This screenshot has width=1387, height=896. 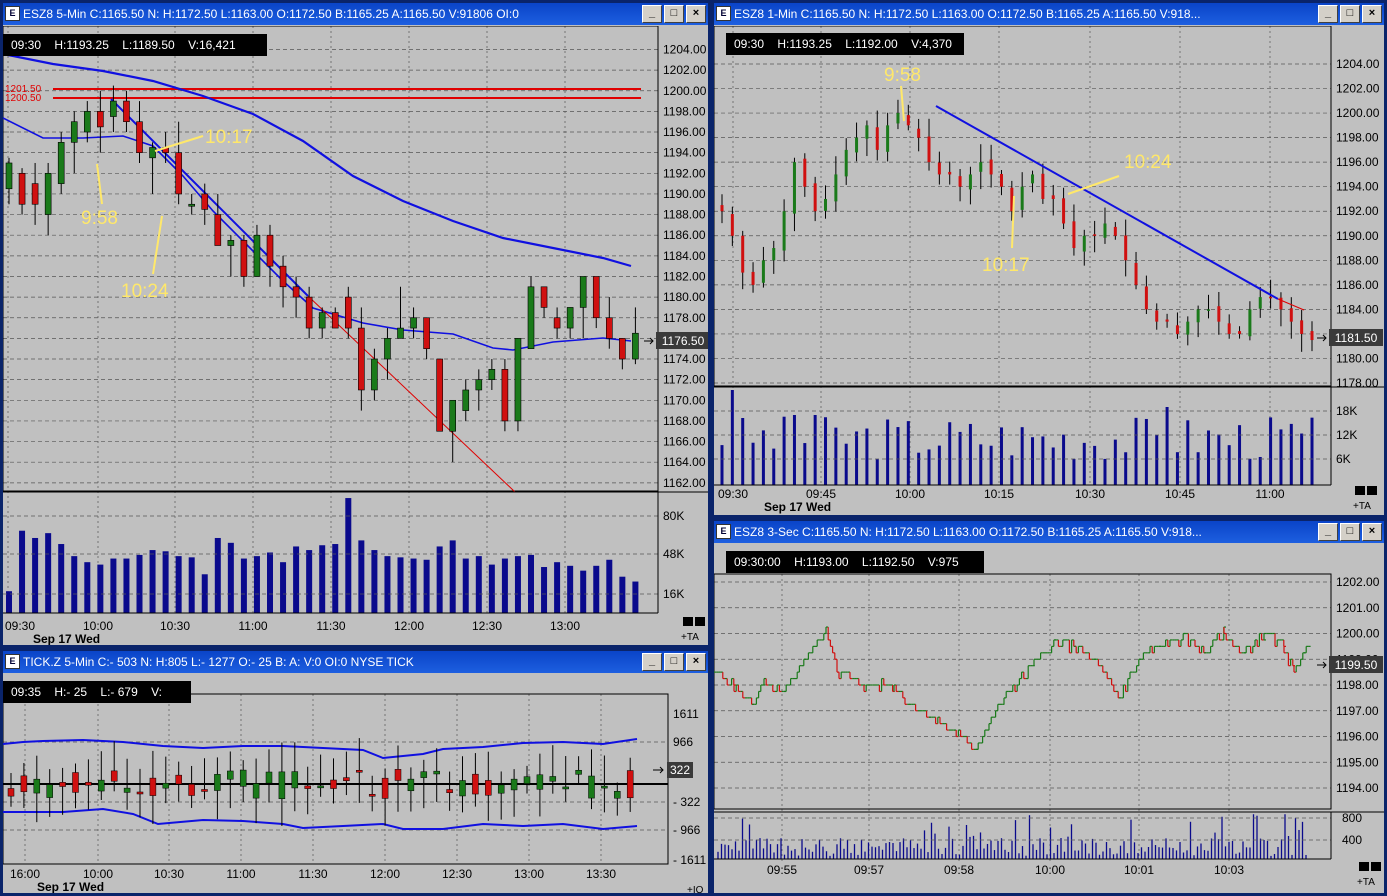 What do you see at coordinates (71, 692) in the screenshot?
I see `info-high: H:- 25` at bounding box center [71, 692].